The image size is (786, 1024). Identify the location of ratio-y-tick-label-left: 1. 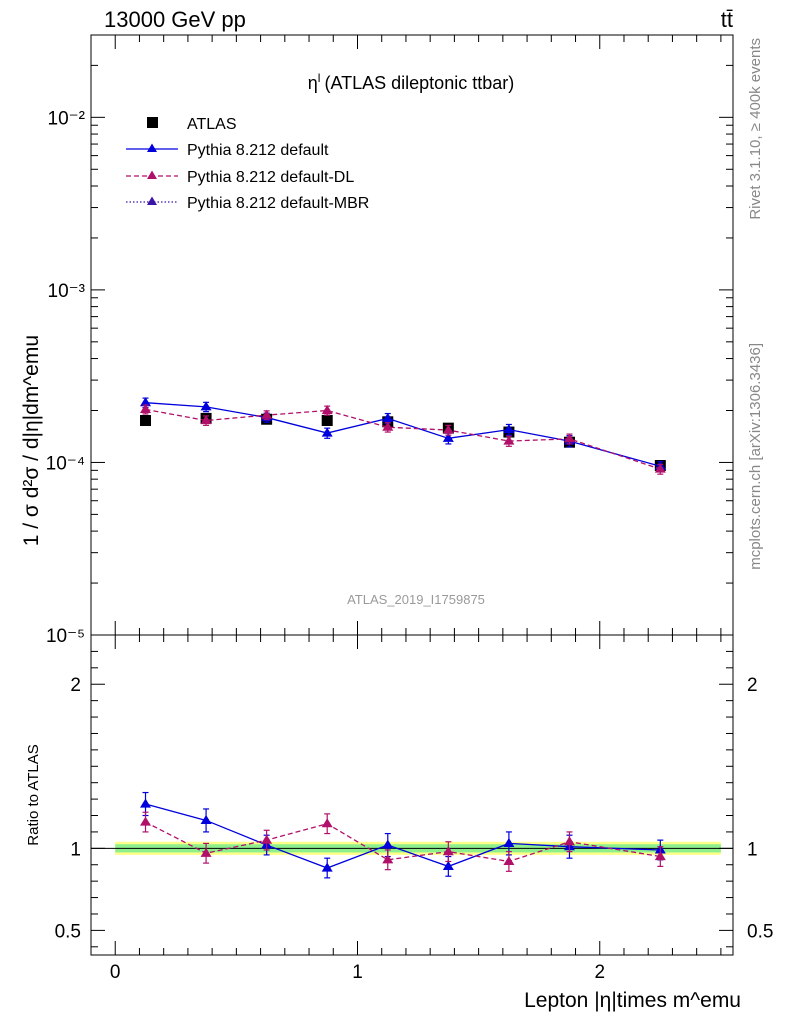
(75, 849).